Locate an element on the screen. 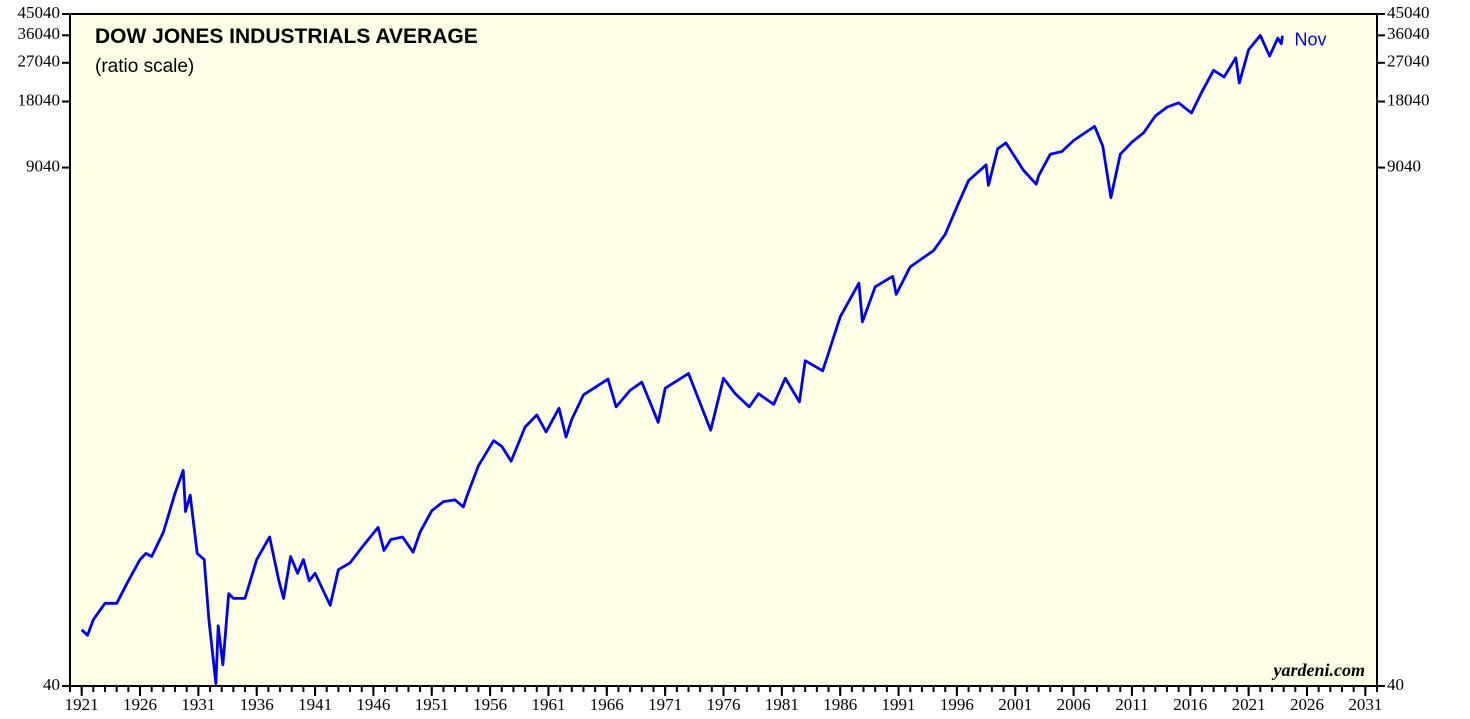  y-tick-label: 9040 is located at coordinates (43, 165).